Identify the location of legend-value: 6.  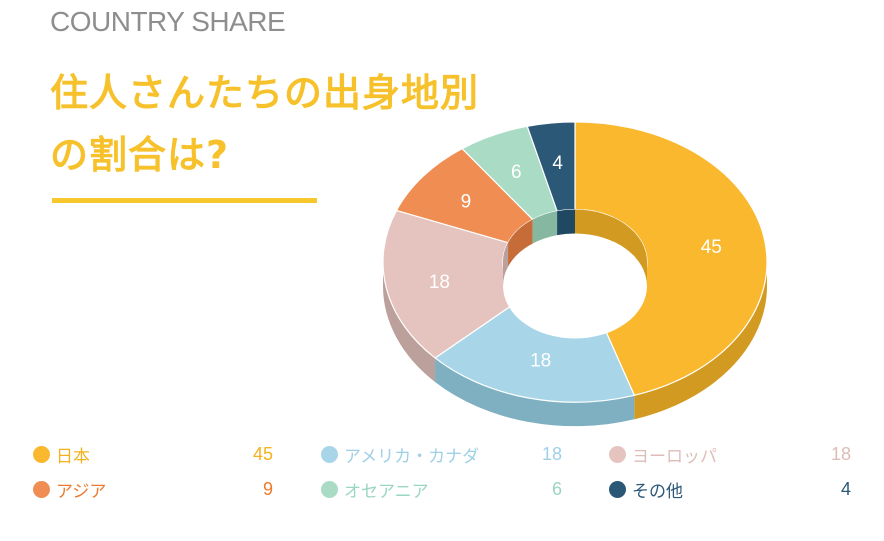
(556, 489).